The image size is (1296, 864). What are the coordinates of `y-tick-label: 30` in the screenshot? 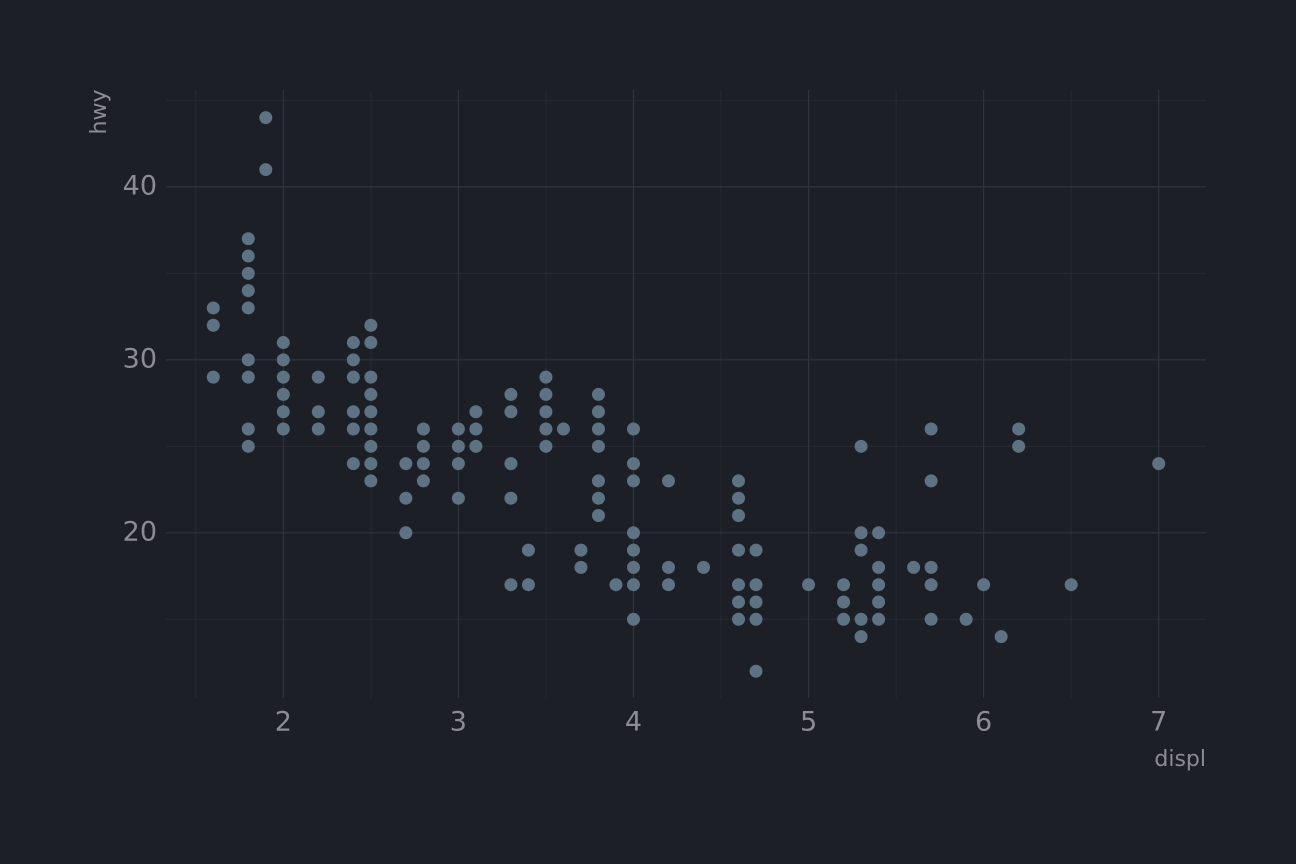 It's located at (140, 358).